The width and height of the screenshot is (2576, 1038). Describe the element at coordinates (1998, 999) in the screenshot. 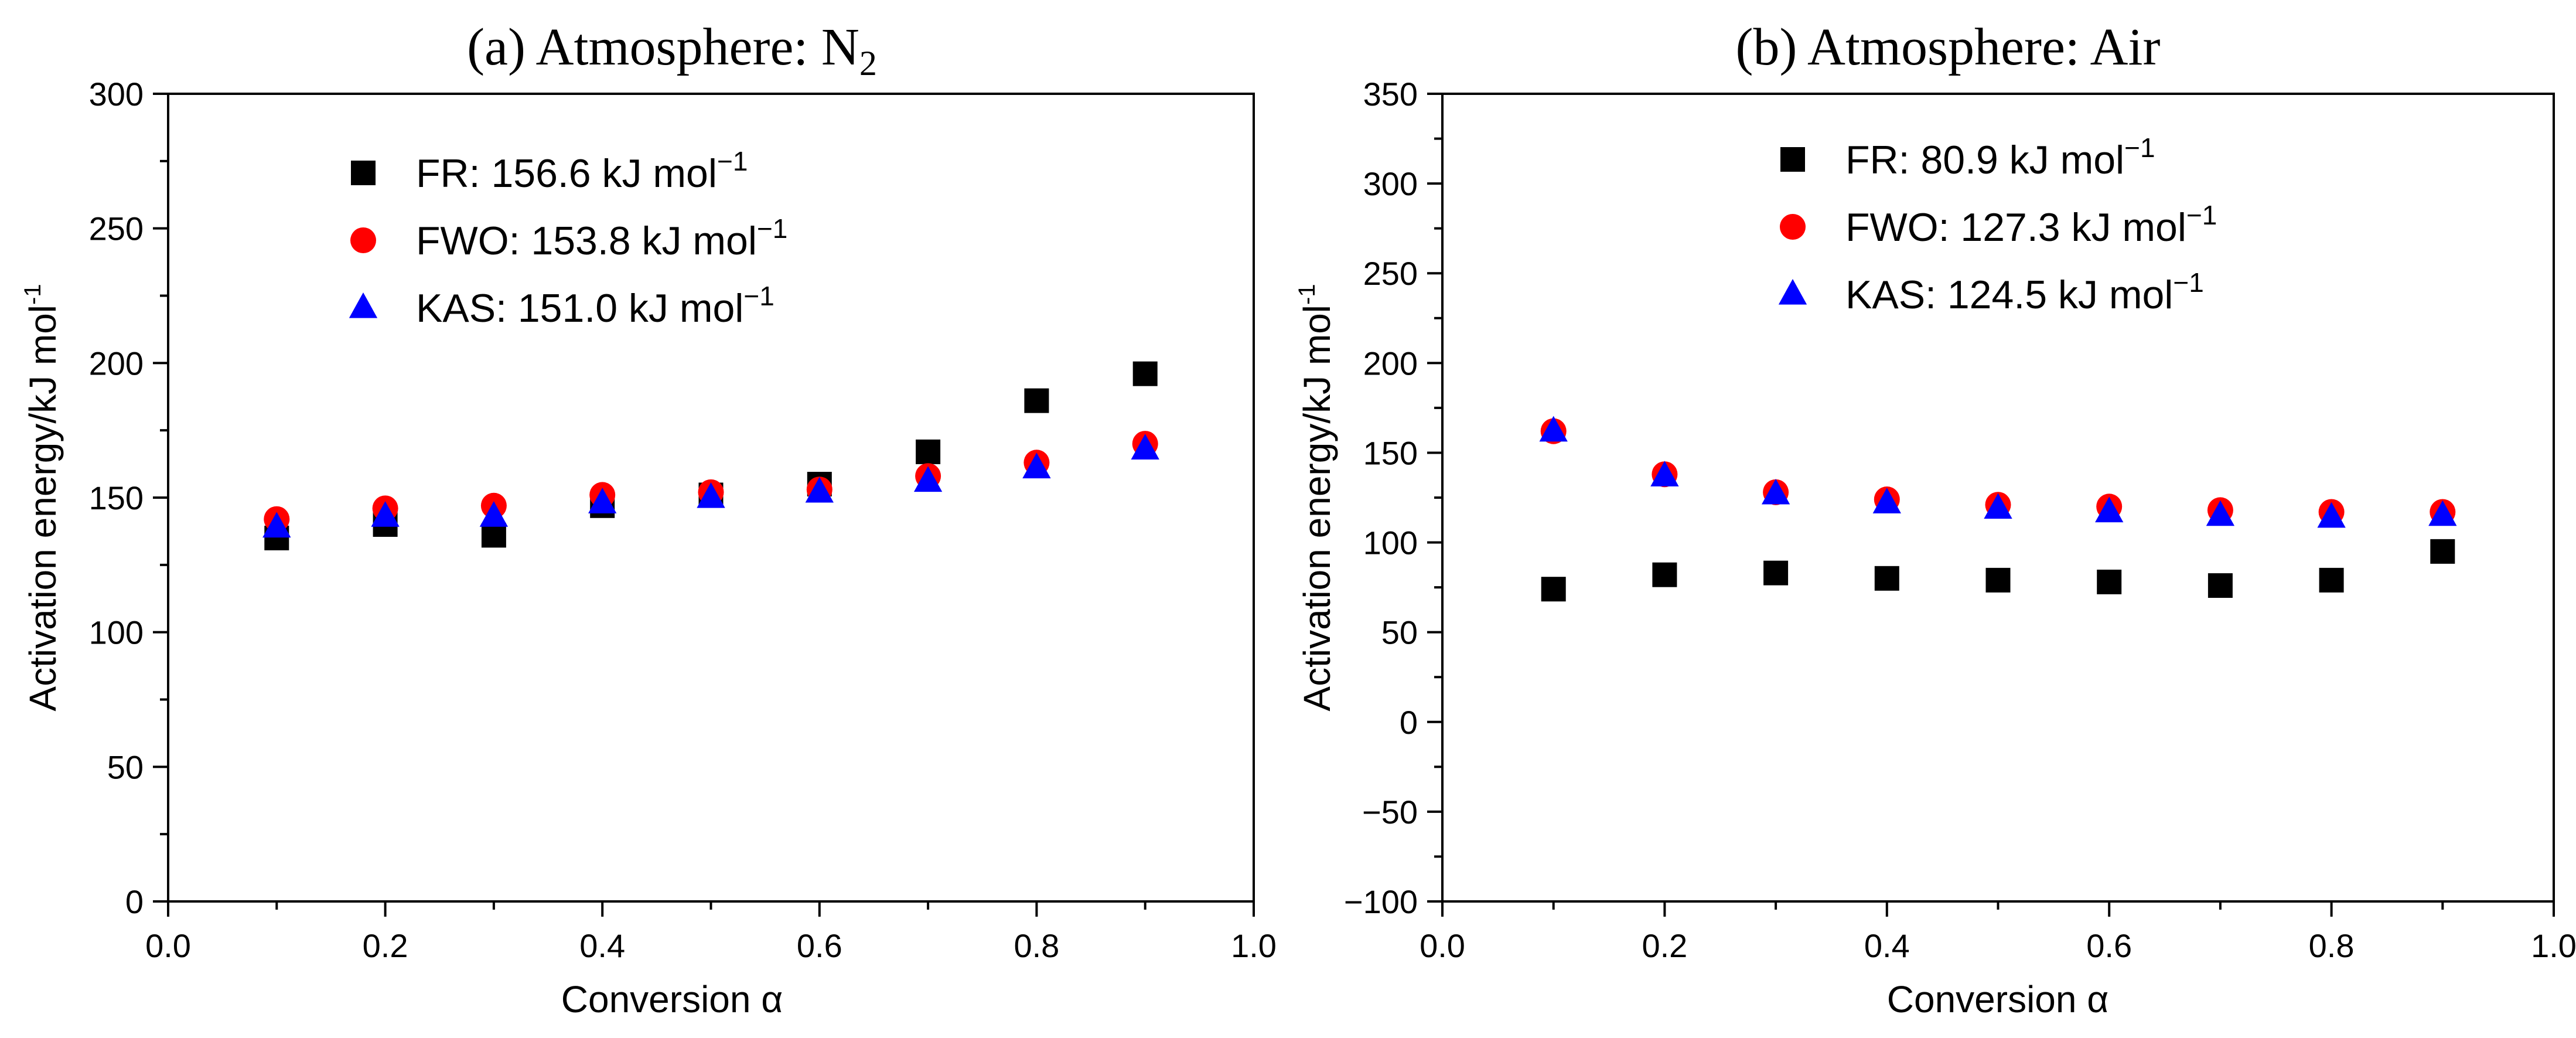

I see `panel-b-x-axis-title: Conversion α` at that location.